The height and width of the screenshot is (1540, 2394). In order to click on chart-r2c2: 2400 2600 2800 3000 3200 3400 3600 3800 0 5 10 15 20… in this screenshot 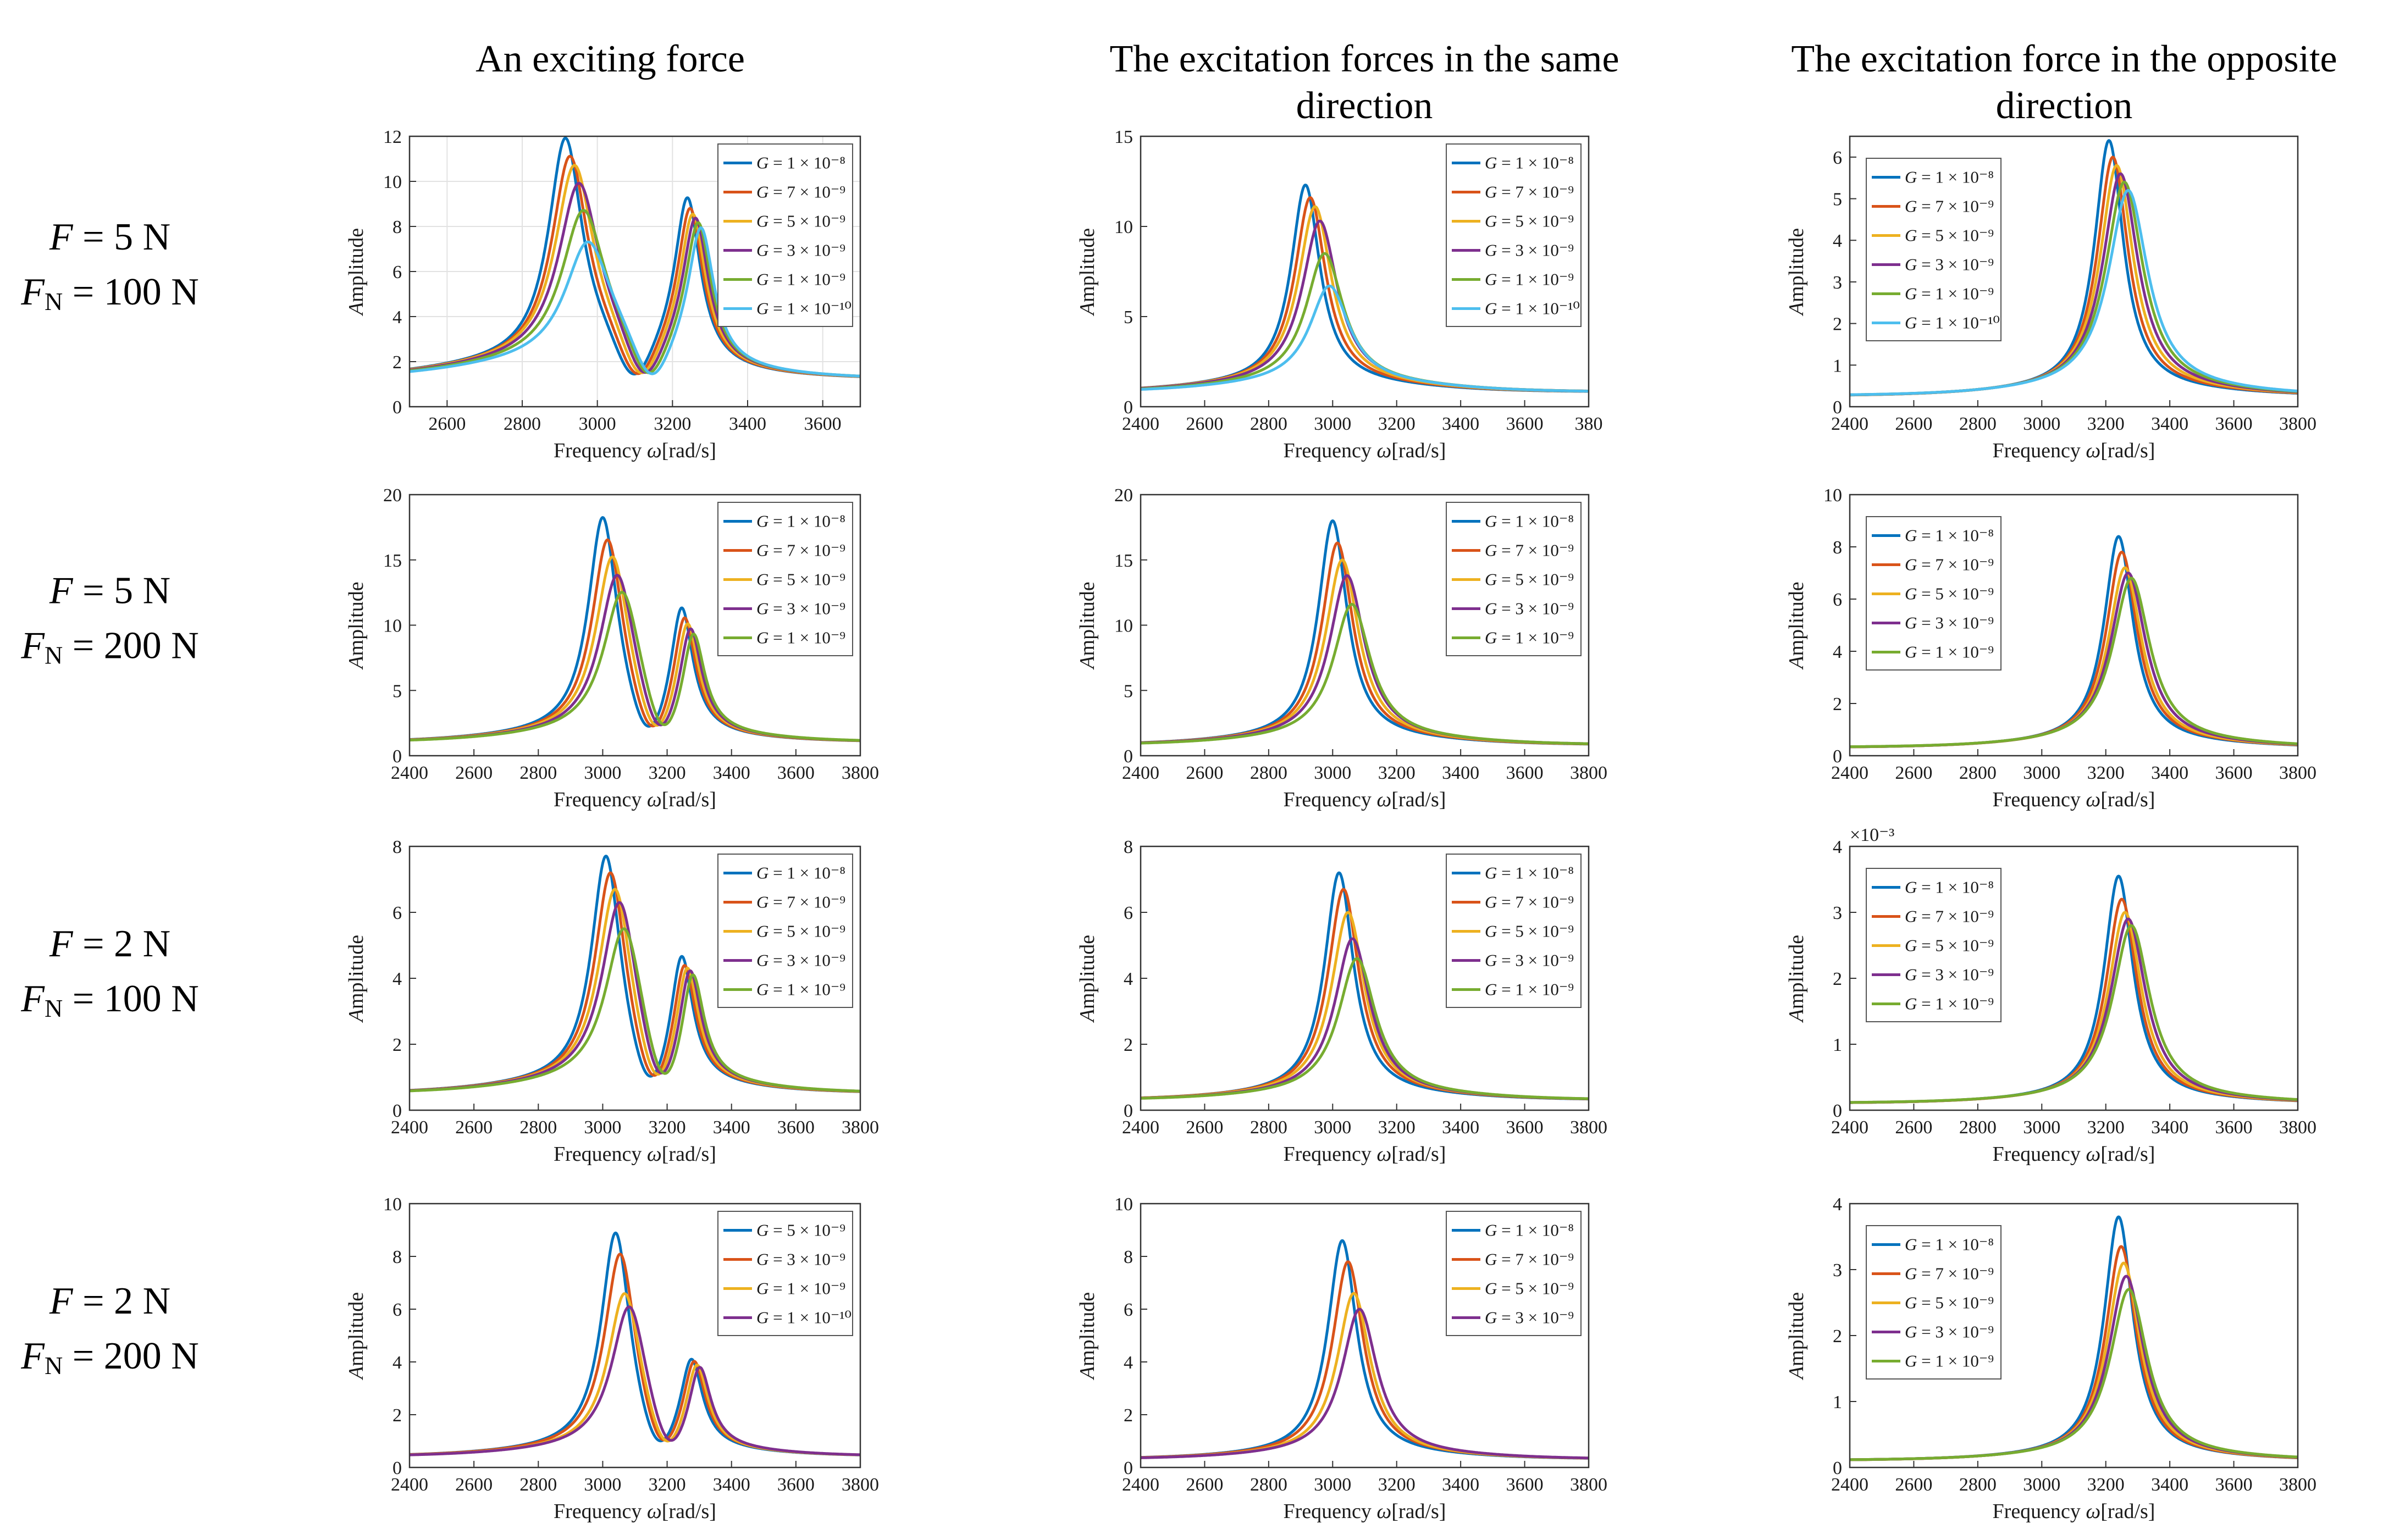, I will do `click(1342, 648)`.